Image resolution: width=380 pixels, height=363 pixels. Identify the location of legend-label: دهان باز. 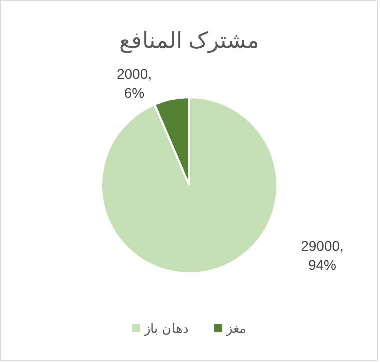
(167, 329).